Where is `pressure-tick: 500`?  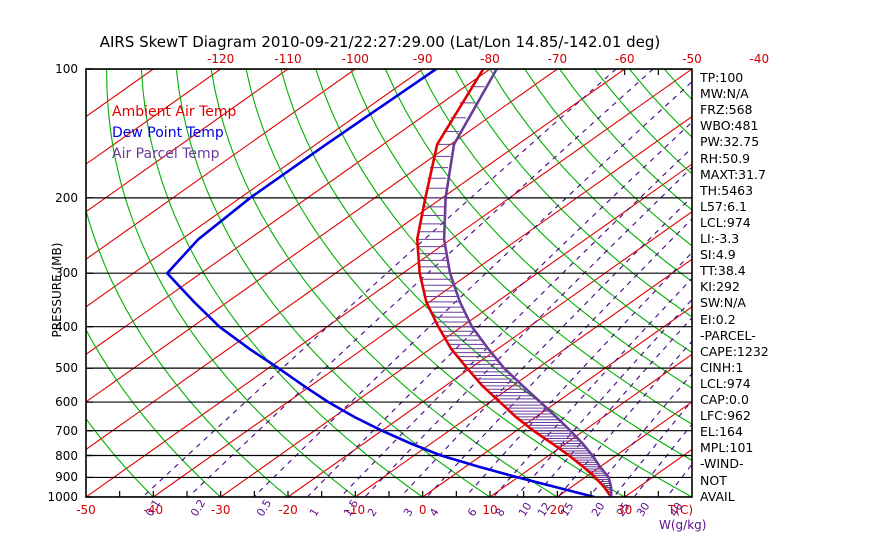
pressure-tick: 500 is located at coordinates (66, 368).